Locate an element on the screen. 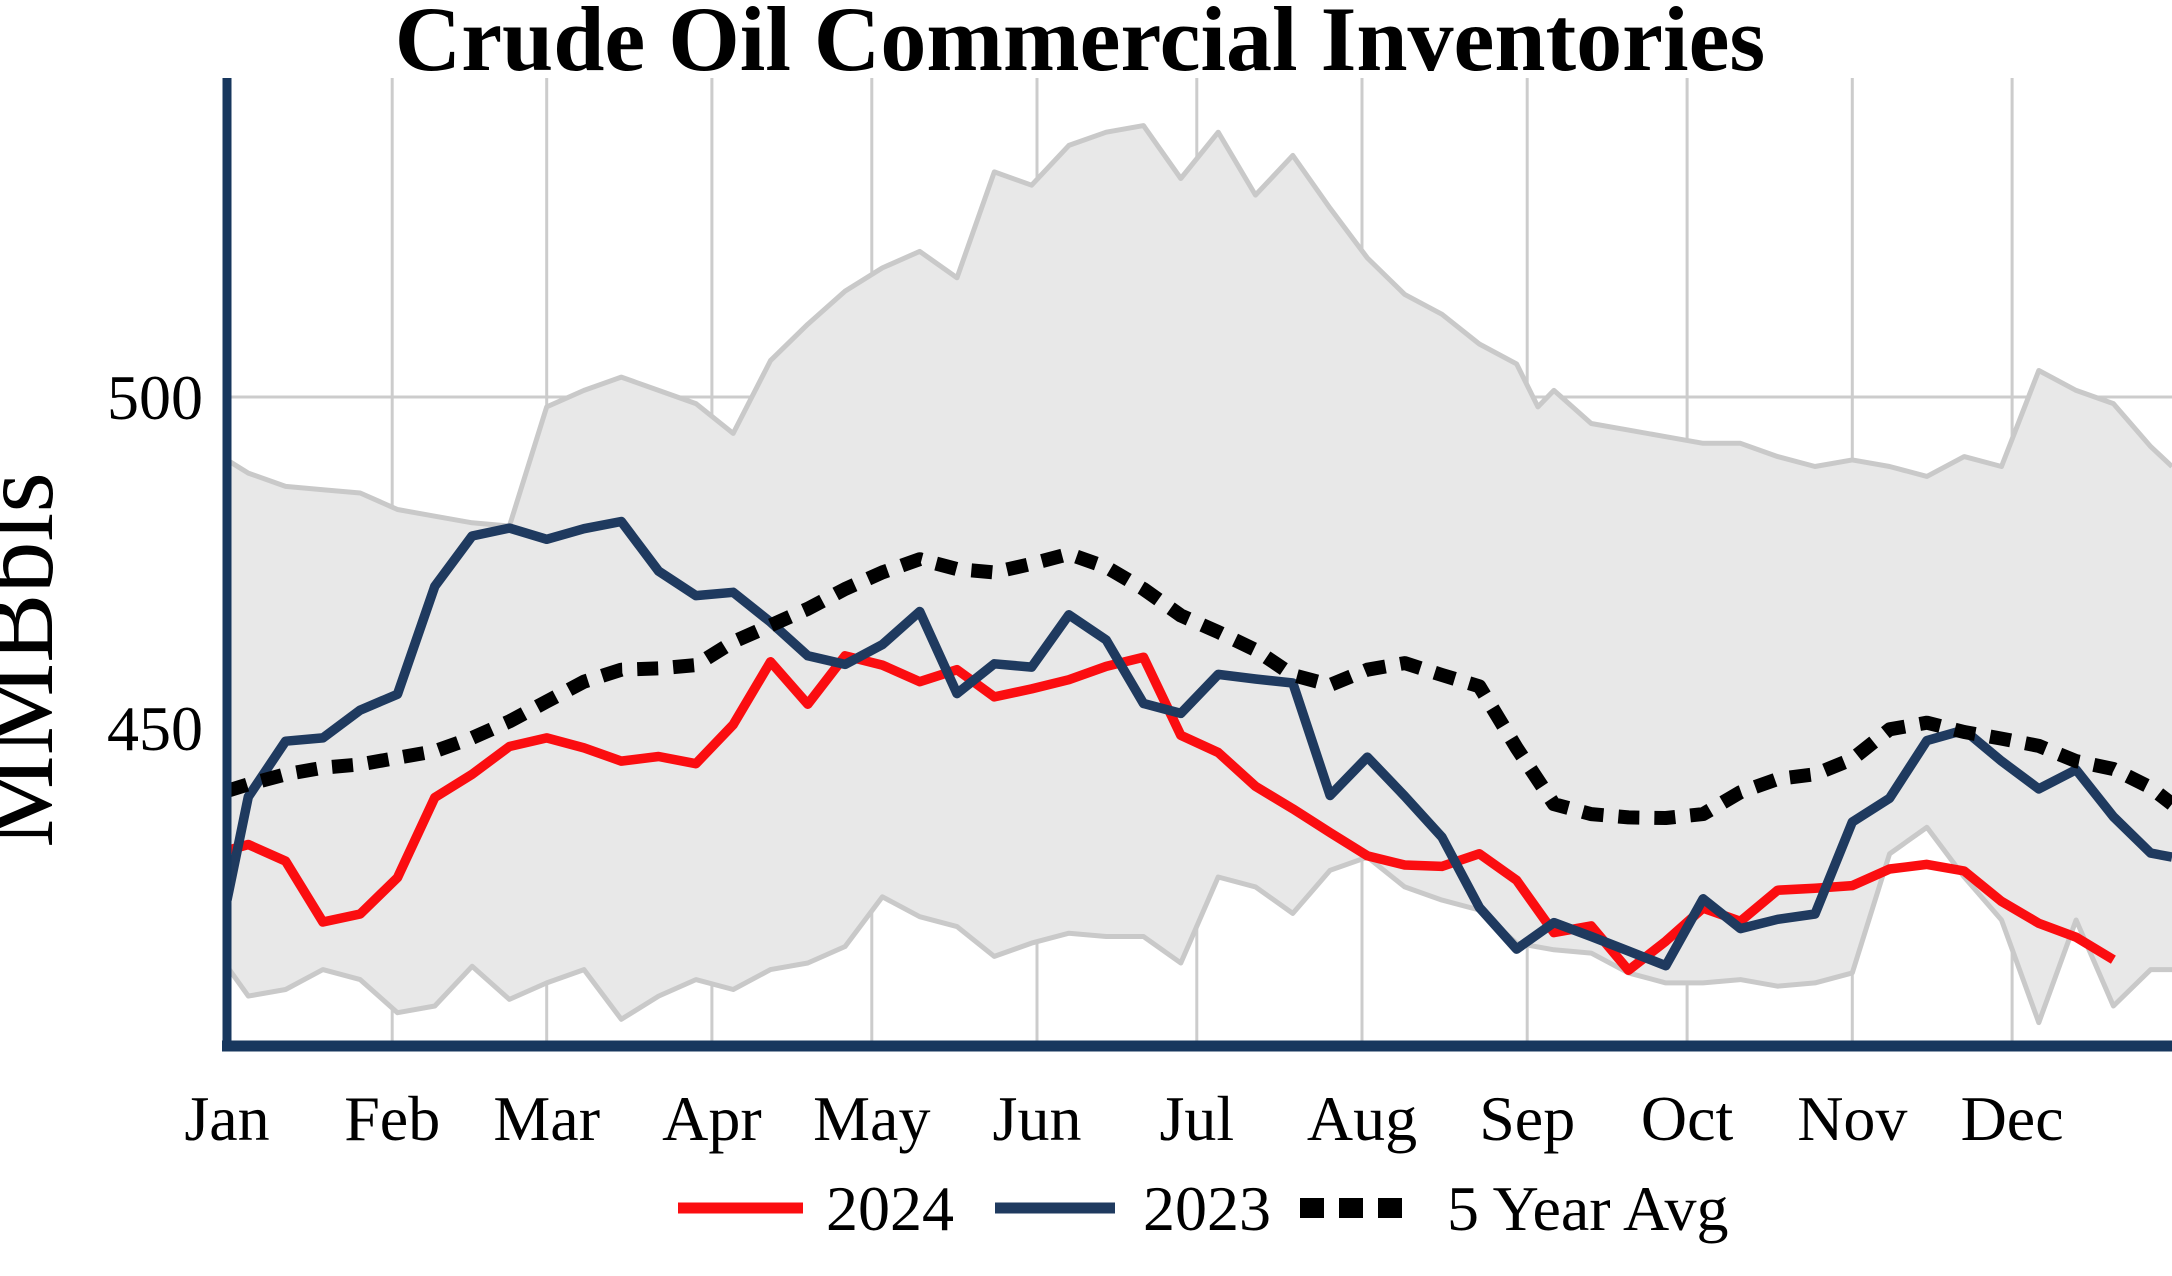 Image resolution: width=2172 pixels, height=1276 pixels. month-label-jun: Jun is located at coordinates (1037, 1118).